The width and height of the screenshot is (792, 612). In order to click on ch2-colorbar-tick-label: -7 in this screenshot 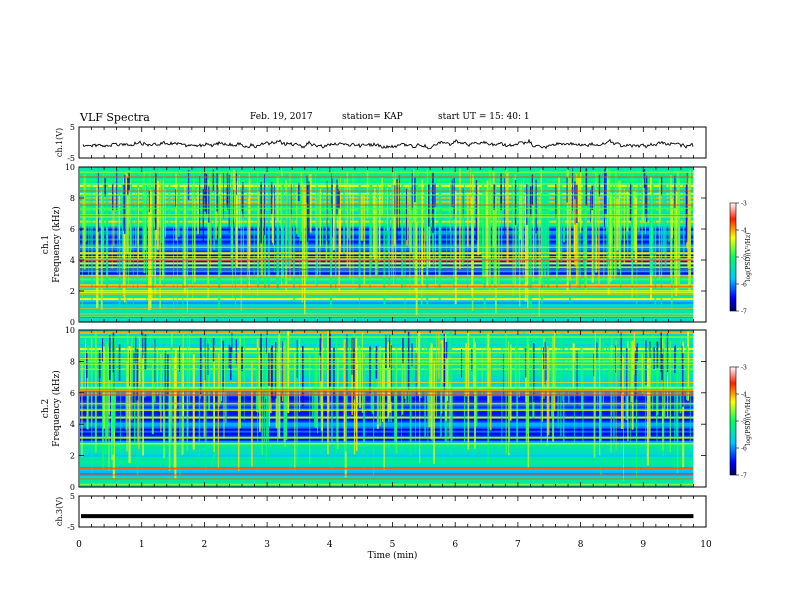, I will do `click(744, 476)`.